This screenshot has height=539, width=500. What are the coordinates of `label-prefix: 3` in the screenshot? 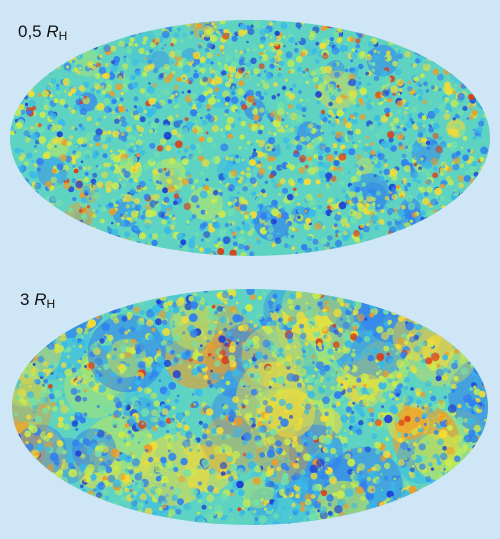 It's located at (27, 299).